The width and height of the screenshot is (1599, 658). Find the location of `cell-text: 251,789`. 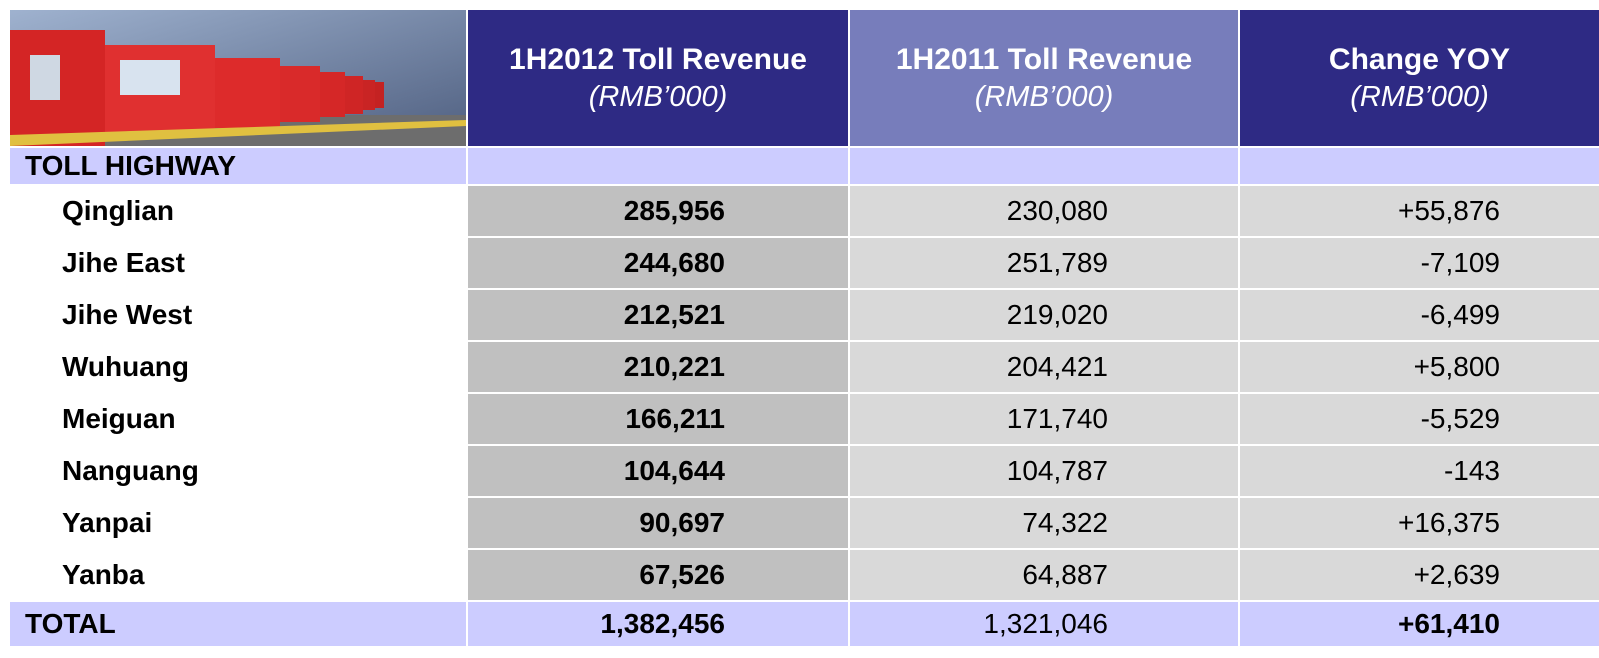

cell-text: 251,789 is located at coordinates (1057, 262).